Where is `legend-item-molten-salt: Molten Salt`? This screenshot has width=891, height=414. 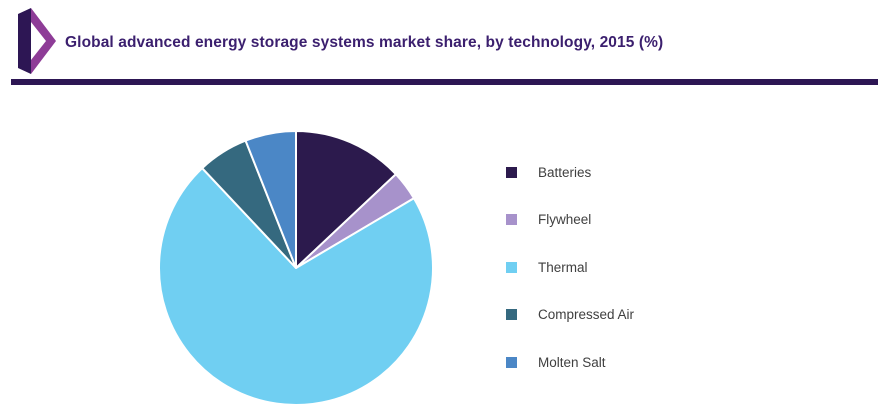
legend-item-molten-salt: Molten Salt is located at coordinates (570, 362).